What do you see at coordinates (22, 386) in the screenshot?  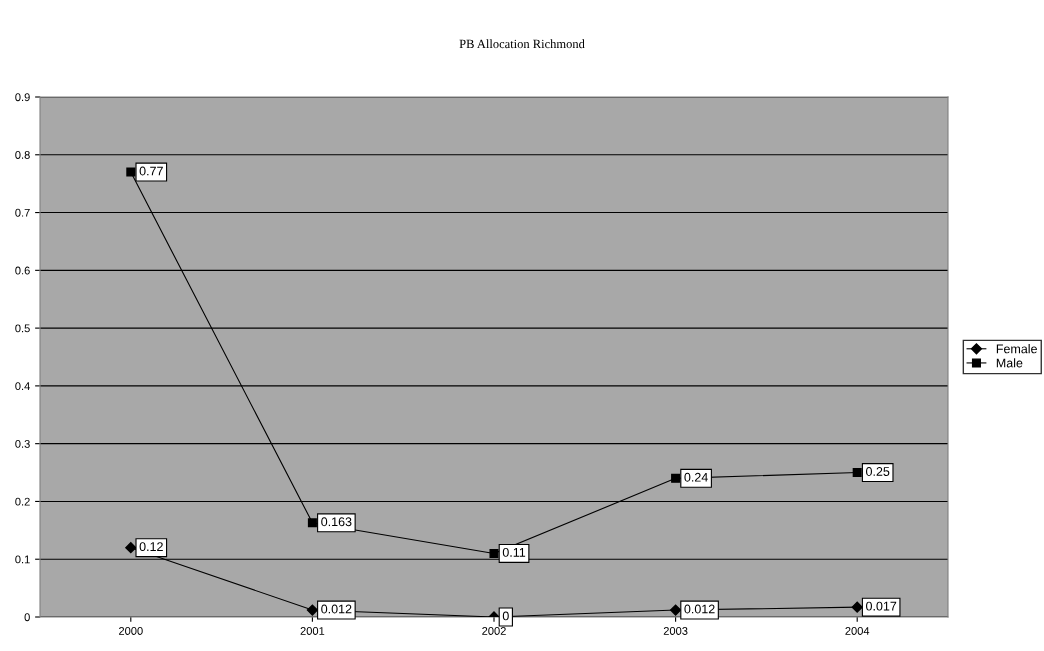 I see `y-tick-label: 0.4` at bounding box center [22, 386].